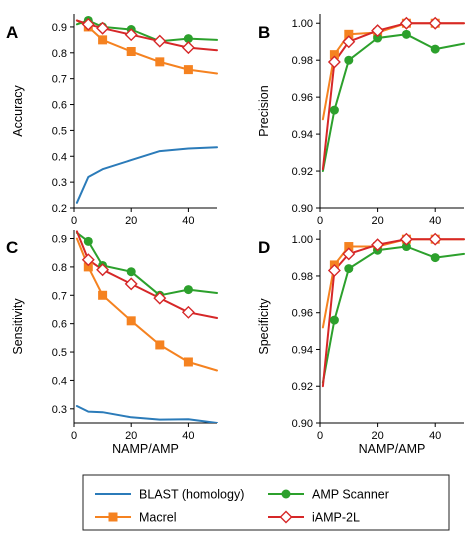 The width and height of the screenshot is (474, 538). Describe the element at coordinates (146, 175) in the screenshot. I see `series-line-blast-homology` at that location.